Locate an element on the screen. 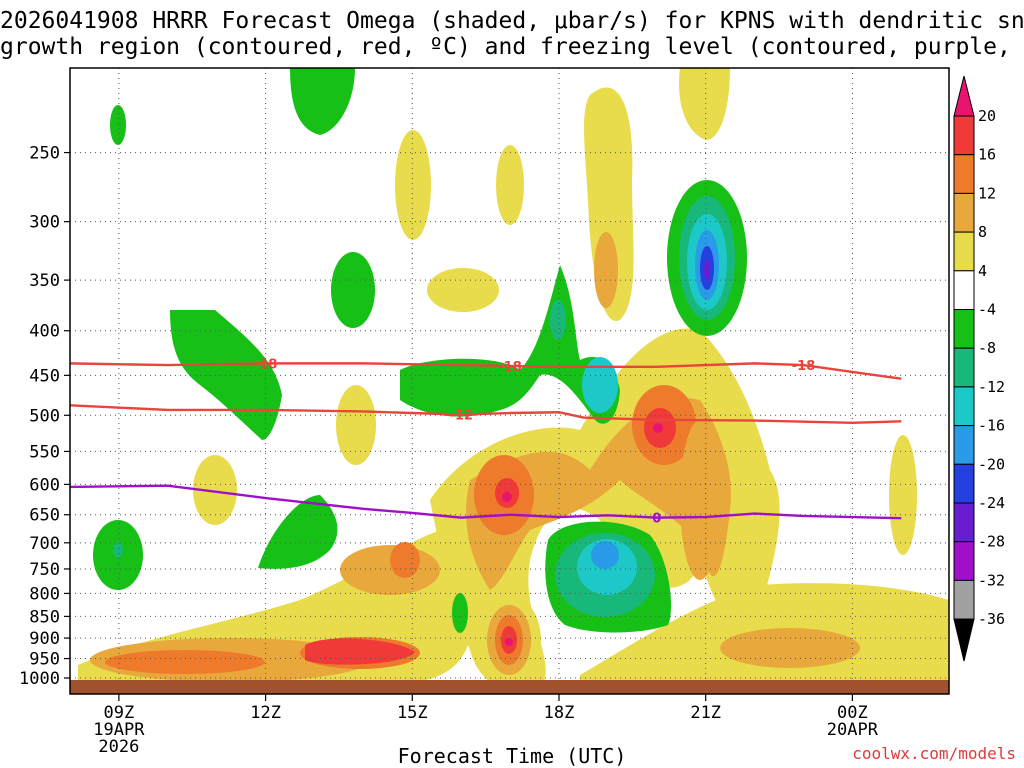 The height and width of the screenshot is (768, 1024). x-tick-label-24-1: 20APR is located at coordinates (853, 730).